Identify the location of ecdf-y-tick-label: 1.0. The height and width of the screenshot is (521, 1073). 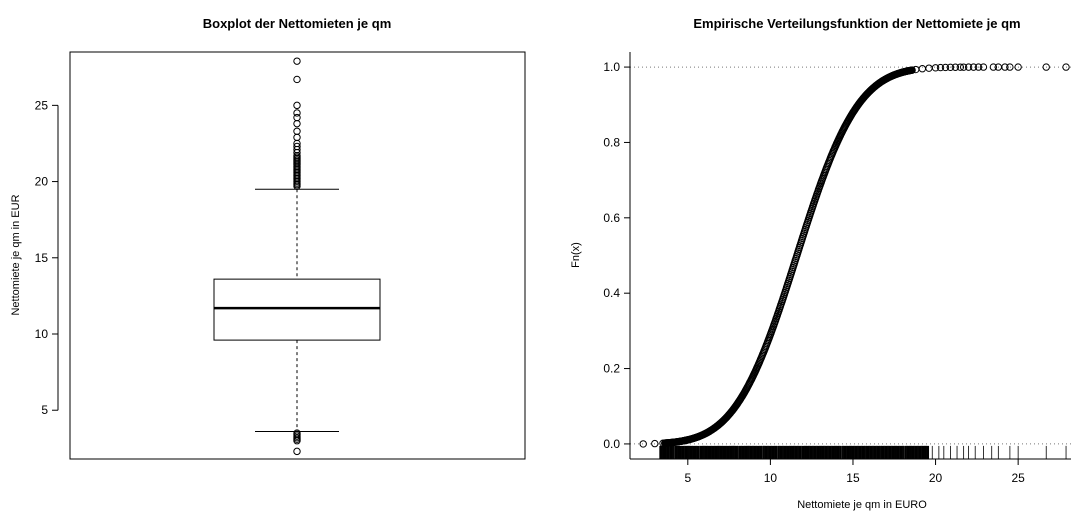
(611, 67).